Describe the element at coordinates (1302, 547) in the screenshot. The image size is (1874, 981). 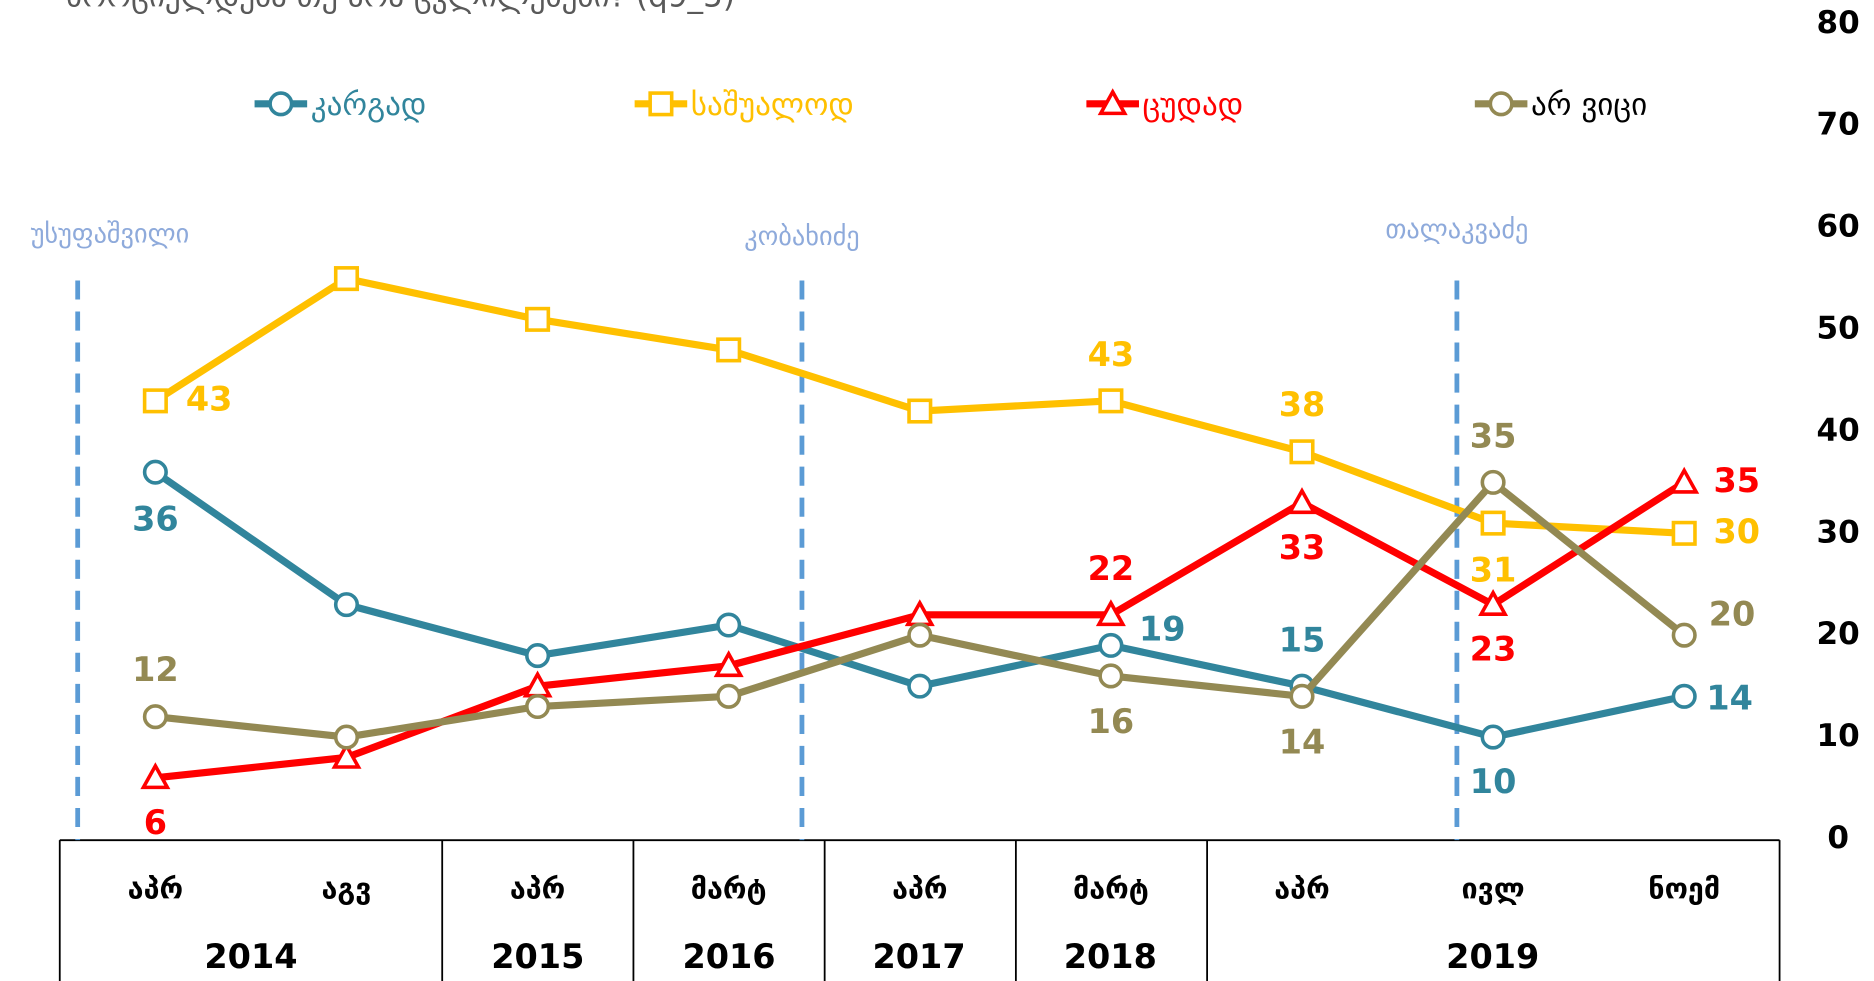
I see `data-label: 33` at that location.